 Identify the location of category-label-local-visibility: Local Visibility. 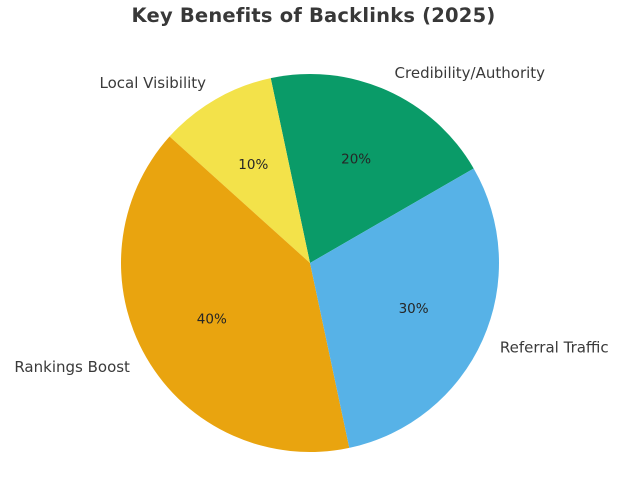
(153, 83).